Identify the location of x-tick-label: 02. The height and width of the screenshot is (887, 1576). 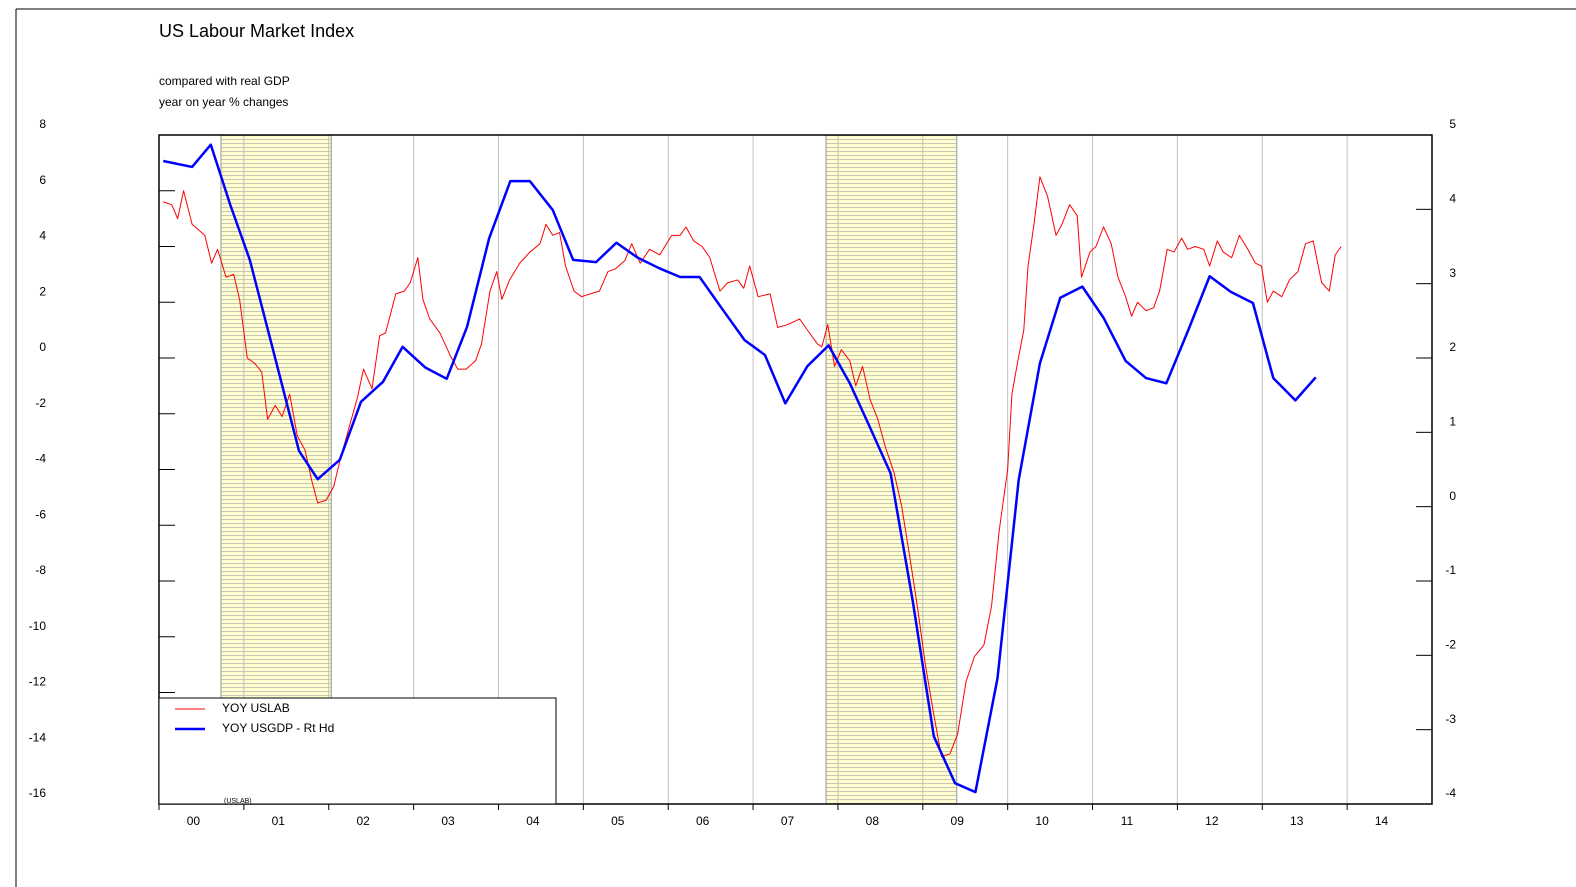
(363, 821).